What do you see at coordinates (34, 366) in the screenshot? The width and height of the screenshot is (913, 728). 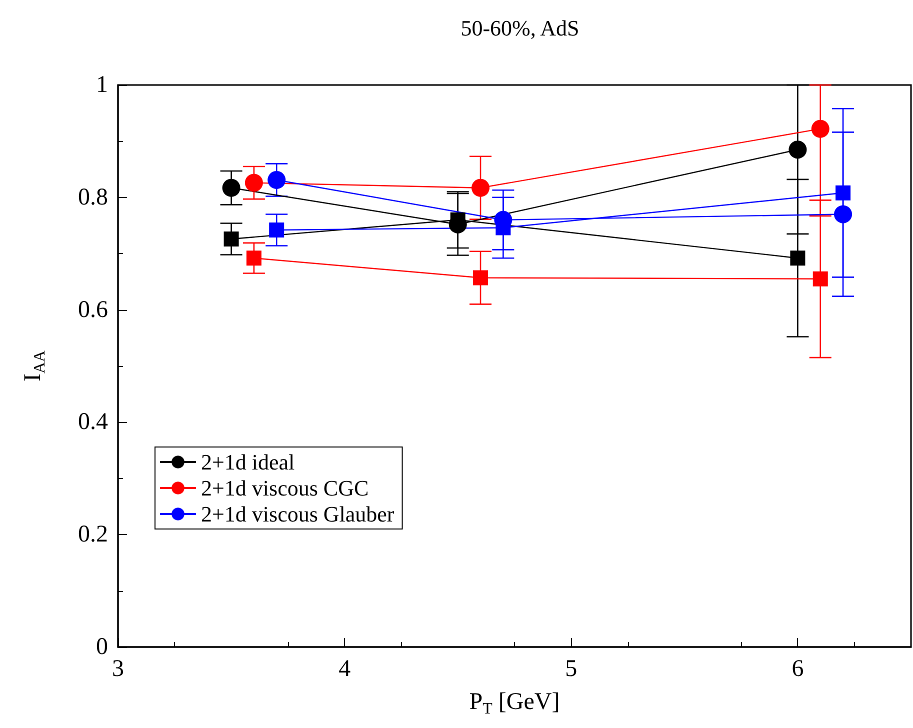 I see `y-axis-title: IAA` at bounding box center [34, 366].